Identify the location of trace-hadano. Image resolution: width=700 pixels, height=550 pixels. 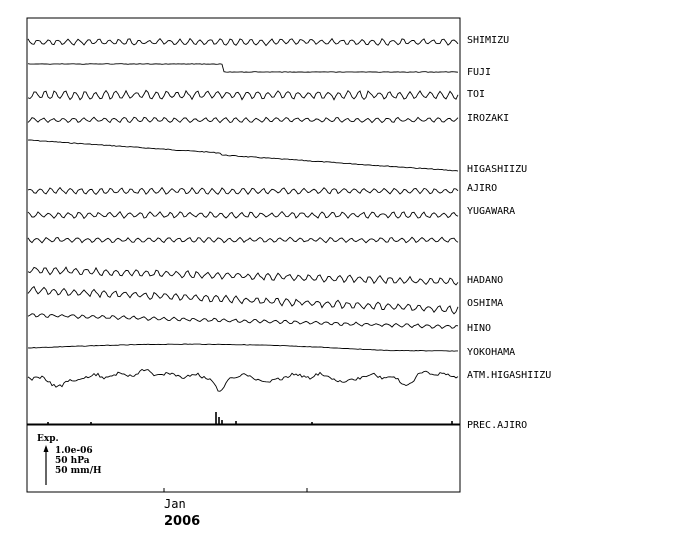
(243, 276).